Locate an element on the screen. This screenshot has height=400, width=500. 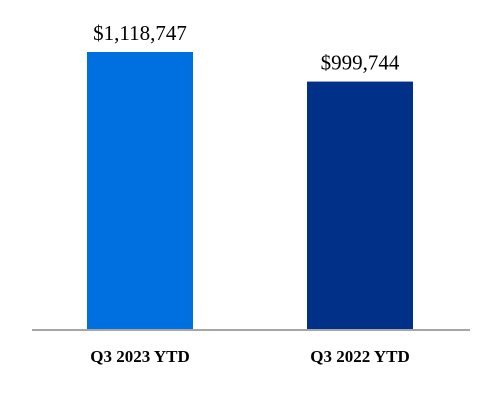
value-labels-group: $1,118,747 $999,744 is located at coordinates (246, 48).